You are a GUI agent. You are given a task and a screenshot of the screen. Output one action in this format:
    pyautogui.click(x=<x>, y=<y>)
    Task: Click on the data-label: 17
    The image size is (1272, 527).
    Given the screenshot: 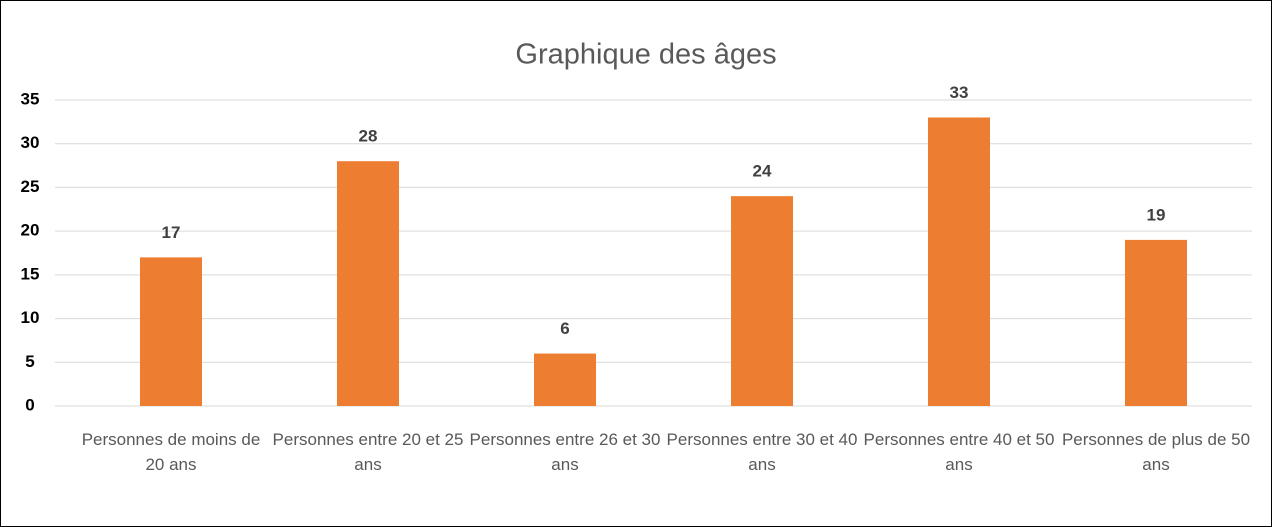 What is the action you would take?
    pyautogui.click(x=171, y=232)
    